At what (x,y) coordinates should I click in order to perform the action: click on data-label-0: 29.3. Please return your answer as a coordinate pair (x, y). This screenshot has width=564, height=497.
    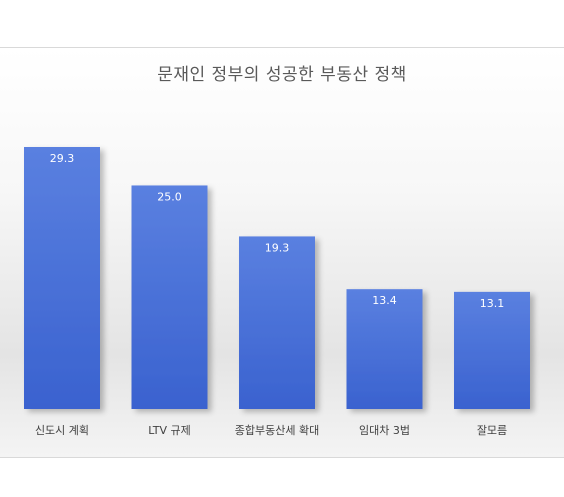
    Looking at the image, I should click on (62, 158).